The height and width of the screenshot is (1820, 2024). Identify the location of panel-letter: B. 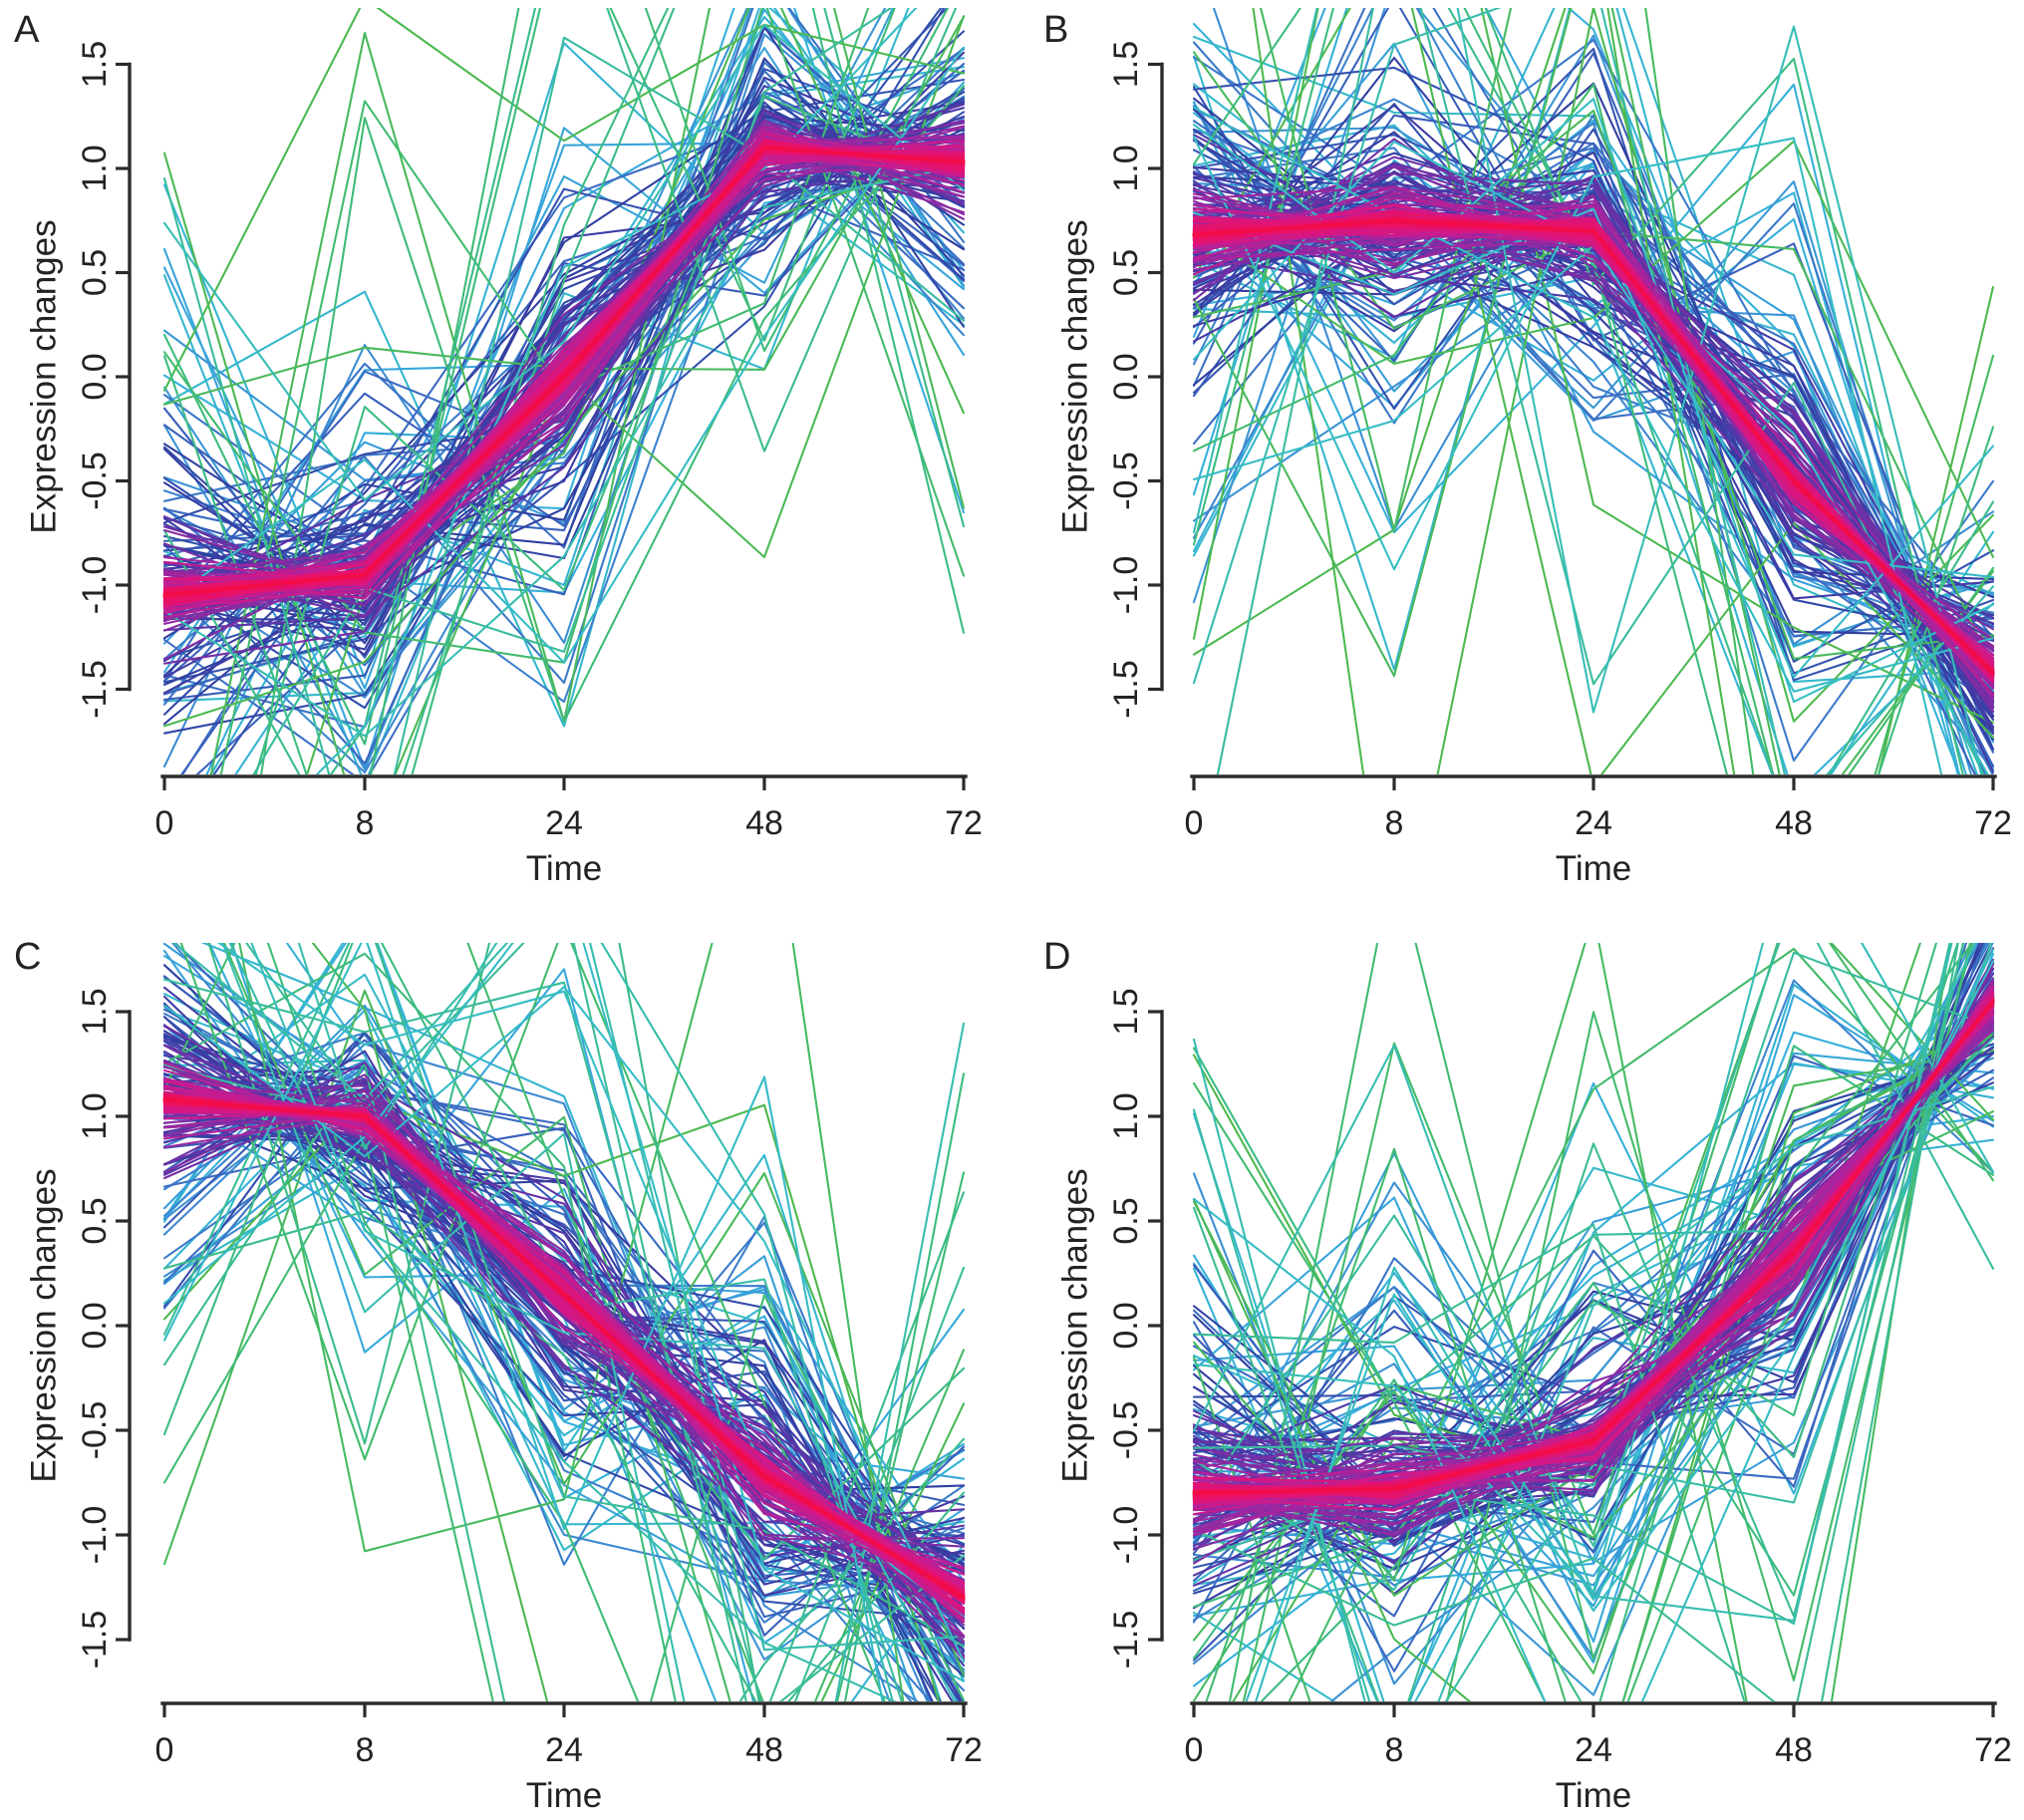
(1055, 30).